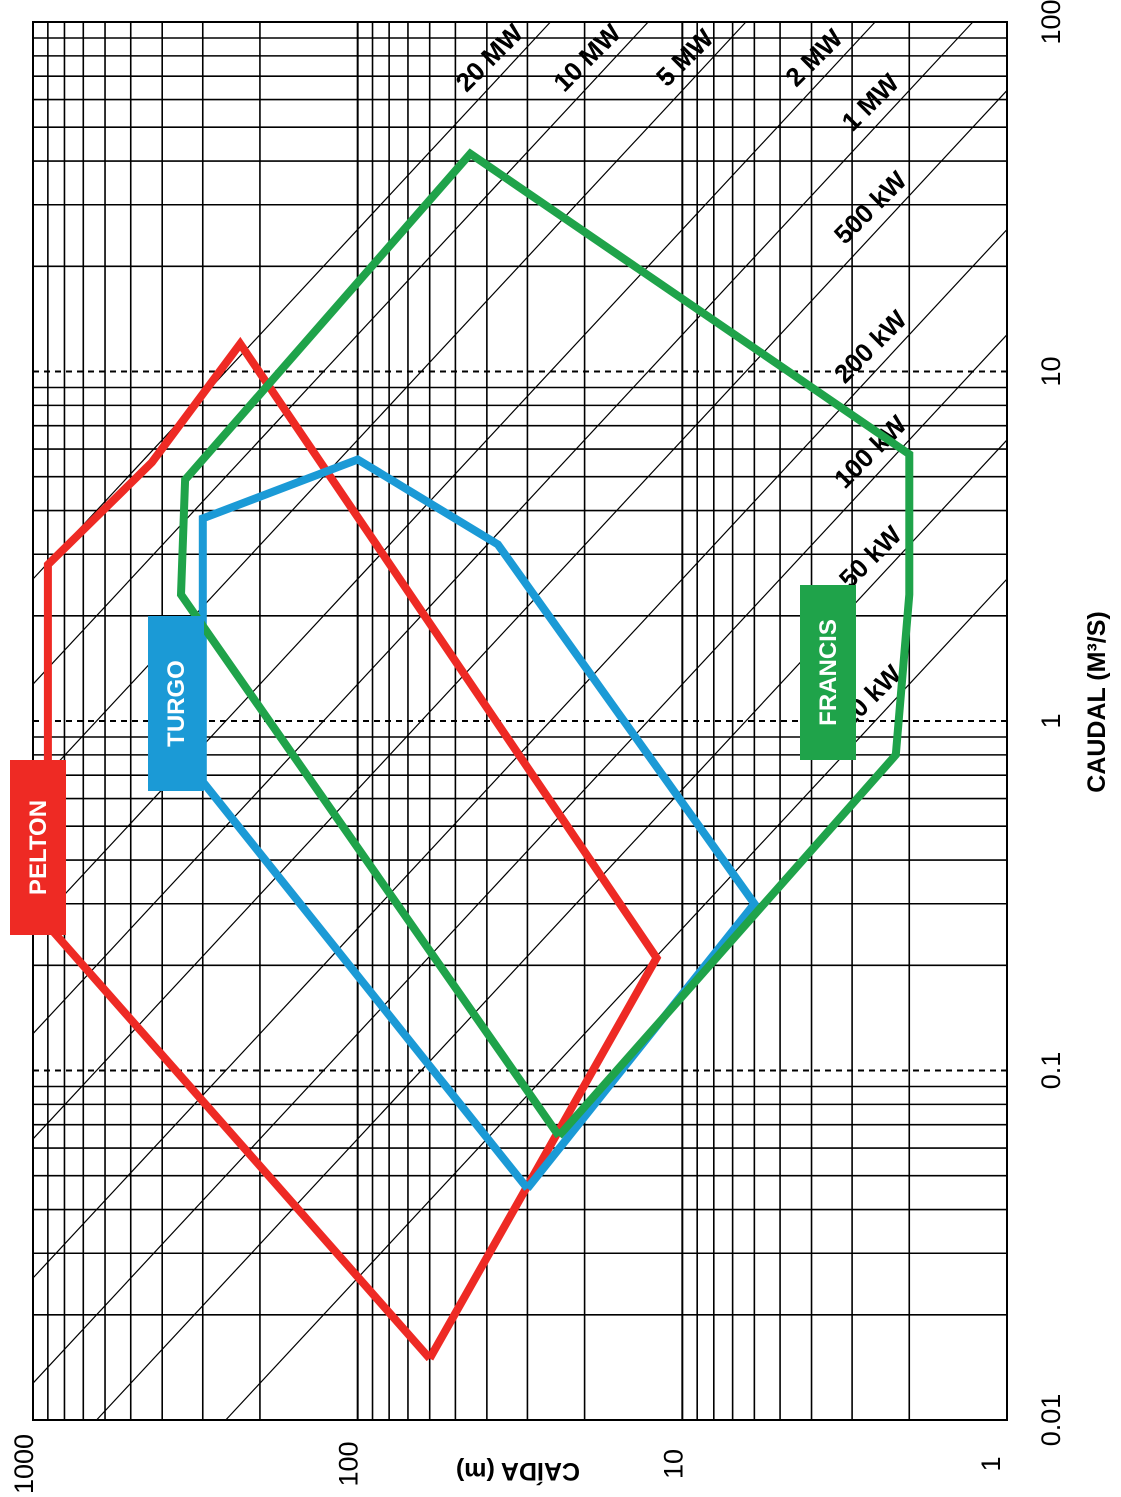  What do you see at coordinates (1051, 1420) in the screenshot?
I see `x-tick-label: 0.01` at bounding box center [1051, 1420].